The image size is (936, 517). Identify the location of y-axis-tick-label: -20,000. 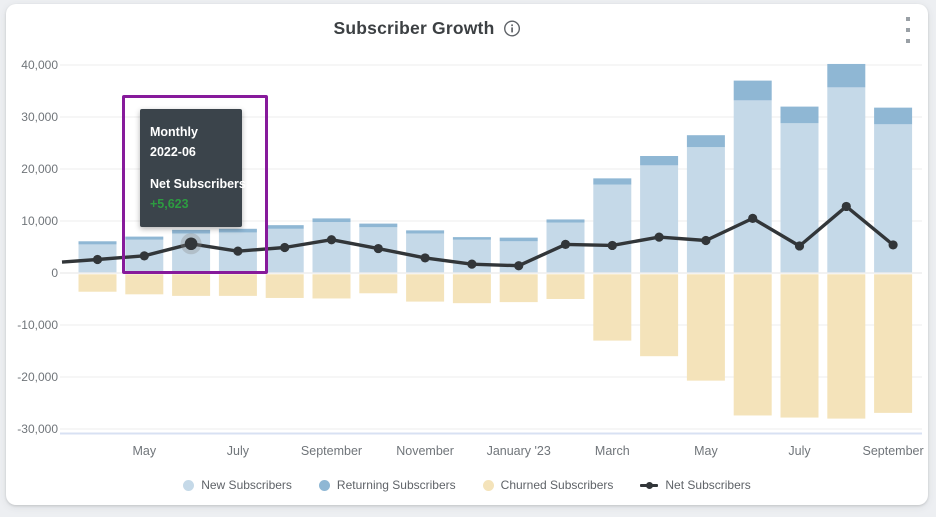
(37, 377).